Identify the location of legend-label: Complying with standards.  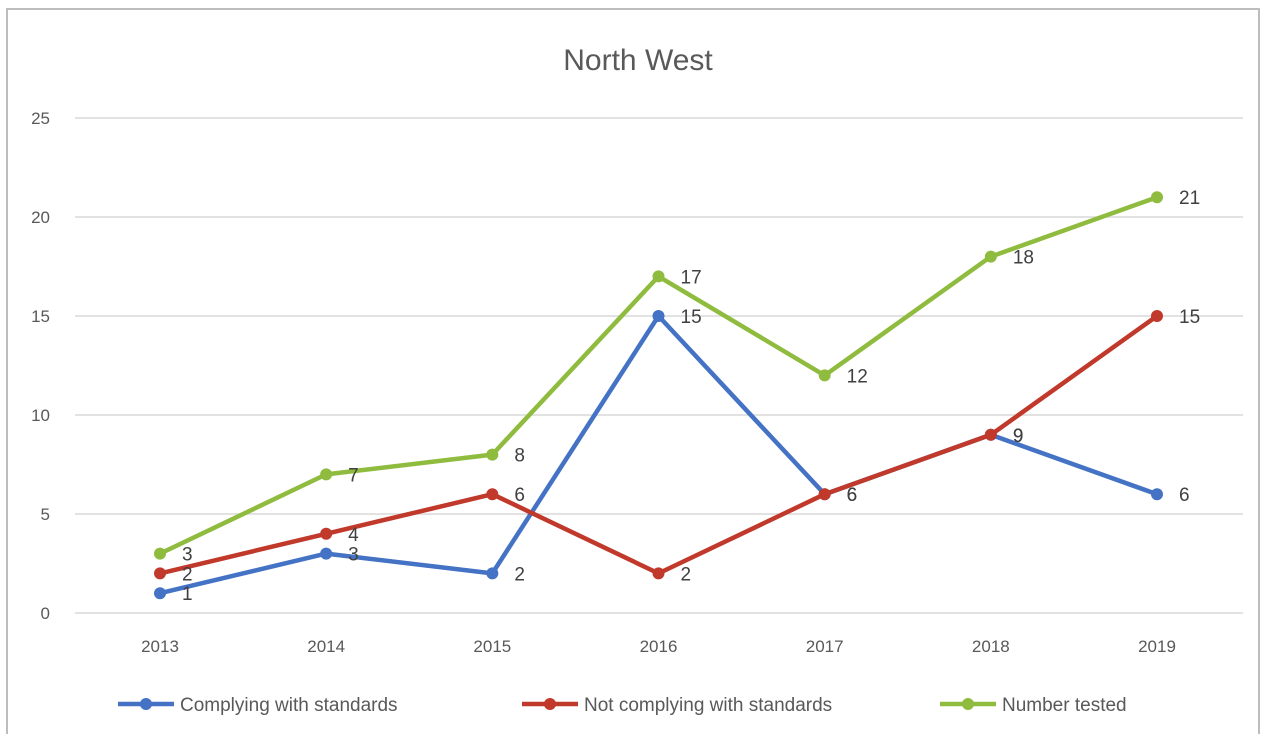
(289, 705).